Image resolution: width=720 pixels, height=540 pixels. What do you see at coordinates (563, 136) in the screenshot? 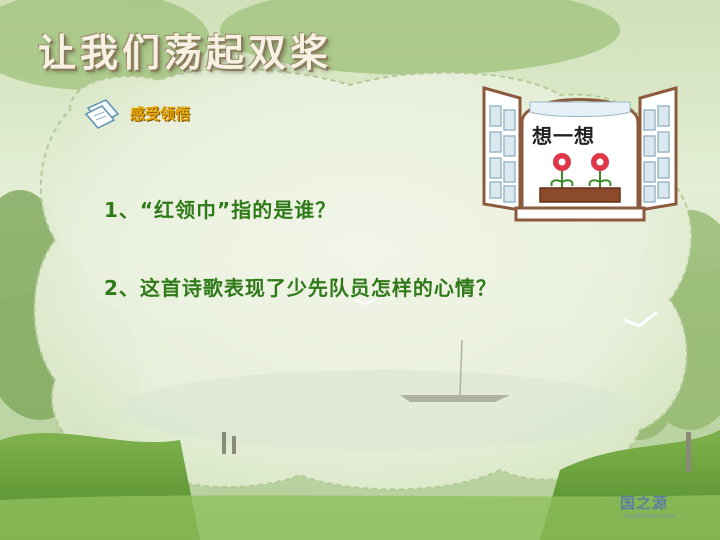
I see `think-label: 想一想` at bounding box center [563, 136].